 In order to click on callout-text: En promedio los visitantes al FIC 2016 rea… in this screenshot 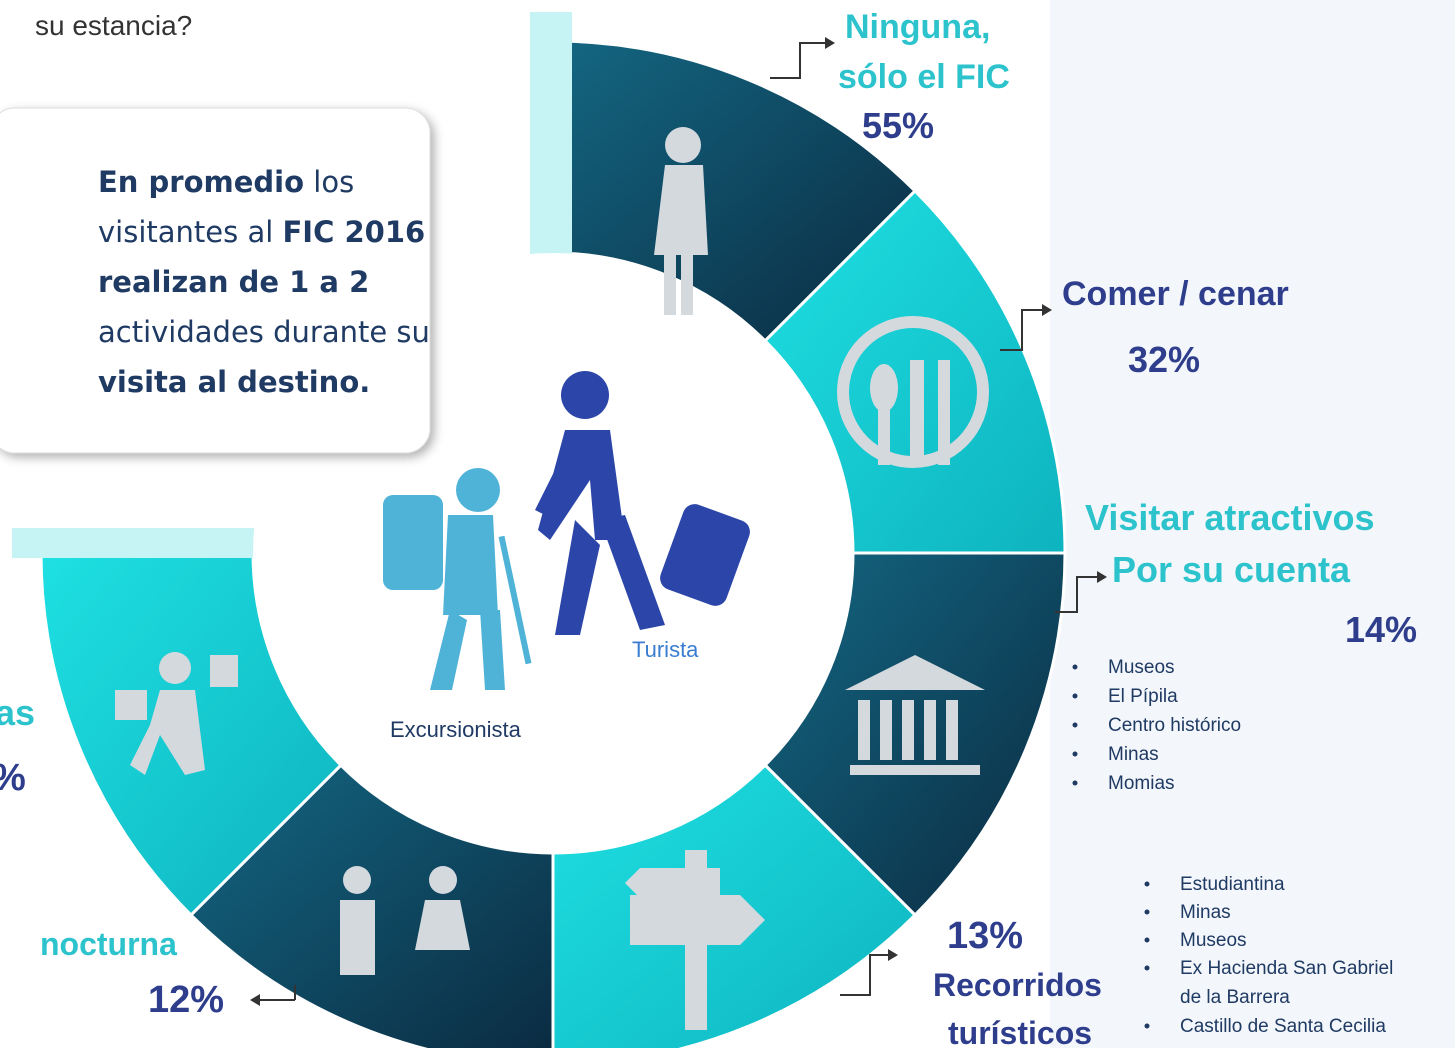, I will do `click(264, 282)`.